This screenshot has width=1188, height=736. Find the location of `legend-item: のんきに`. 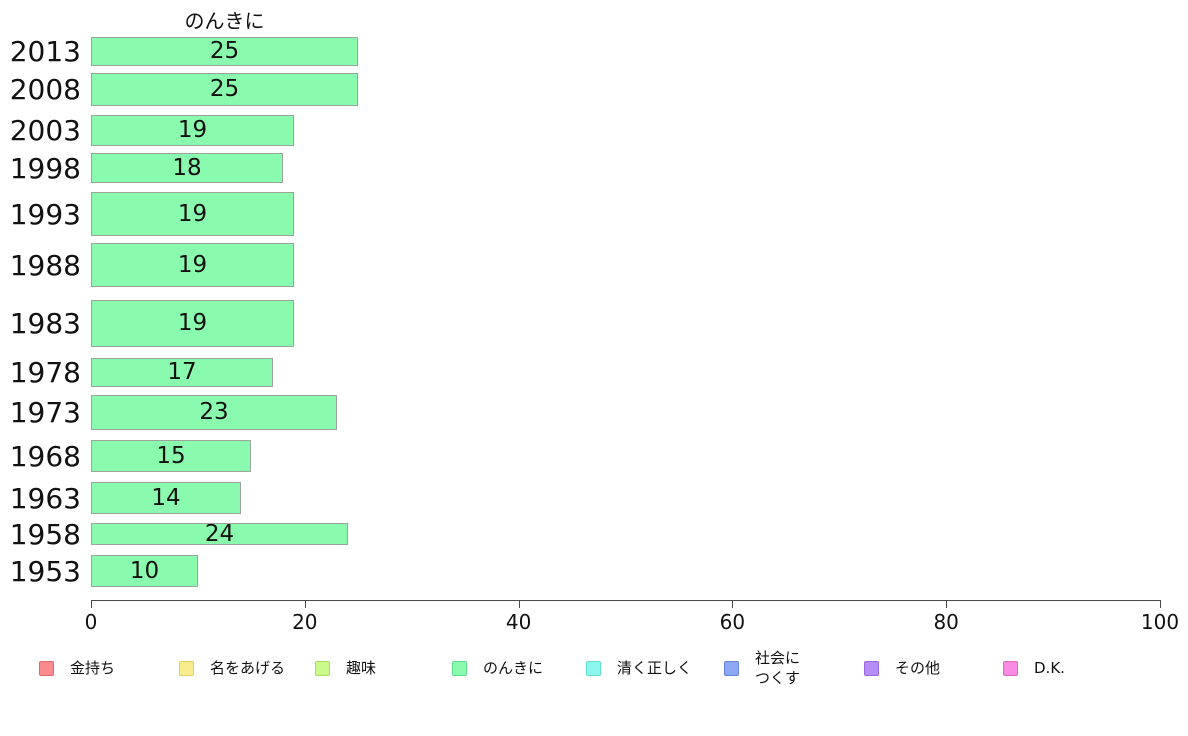

legend-item: のんきに is located at coordinates (497, 668).